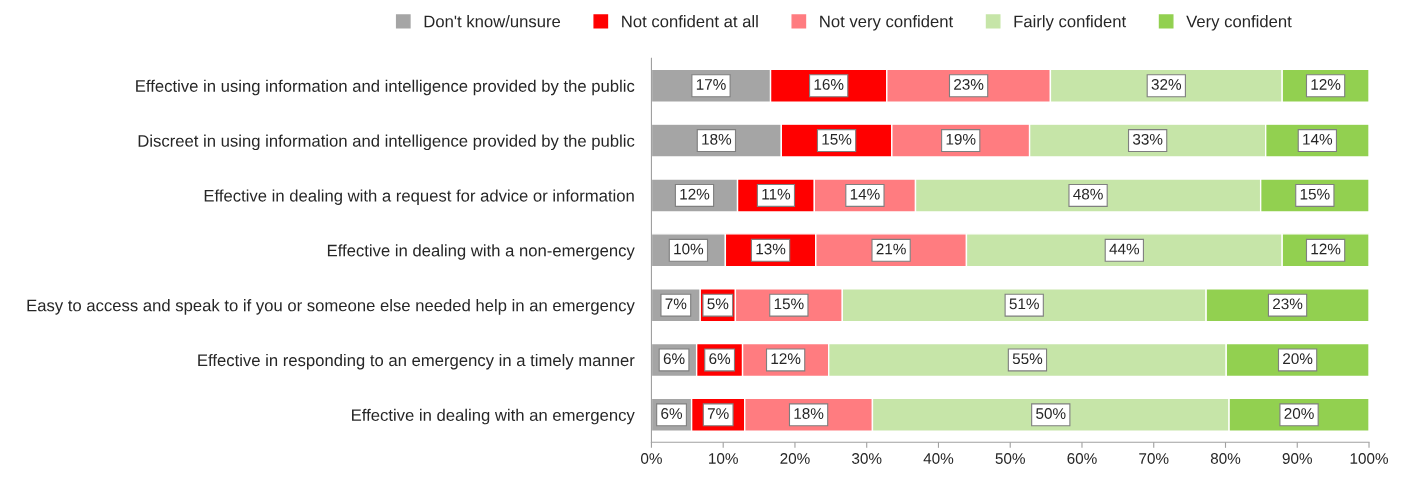  What do you see at coordinates (776, 194) in the screenshot?
I see `data-label: 11%` at bounding box center [776, 194].